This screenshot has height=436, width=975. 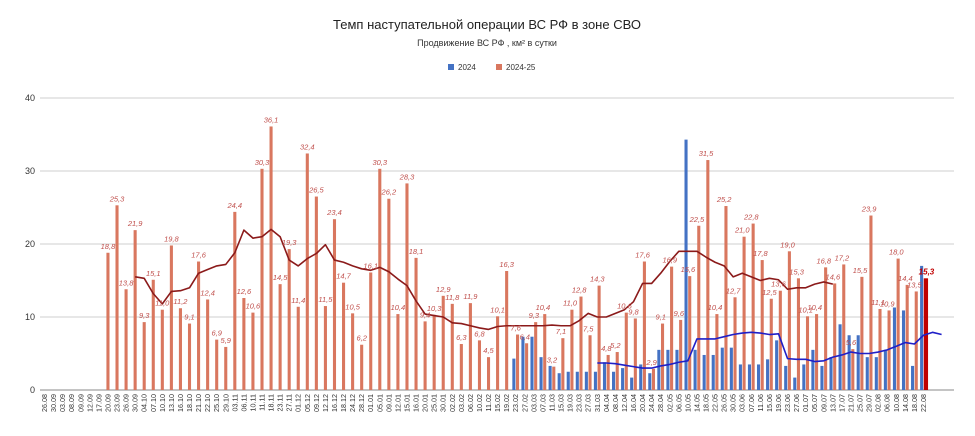 What do you see at coordinates (642, 255) in the screenshot?
I see `data-label: 17,6` at bounding box center [642, 255].